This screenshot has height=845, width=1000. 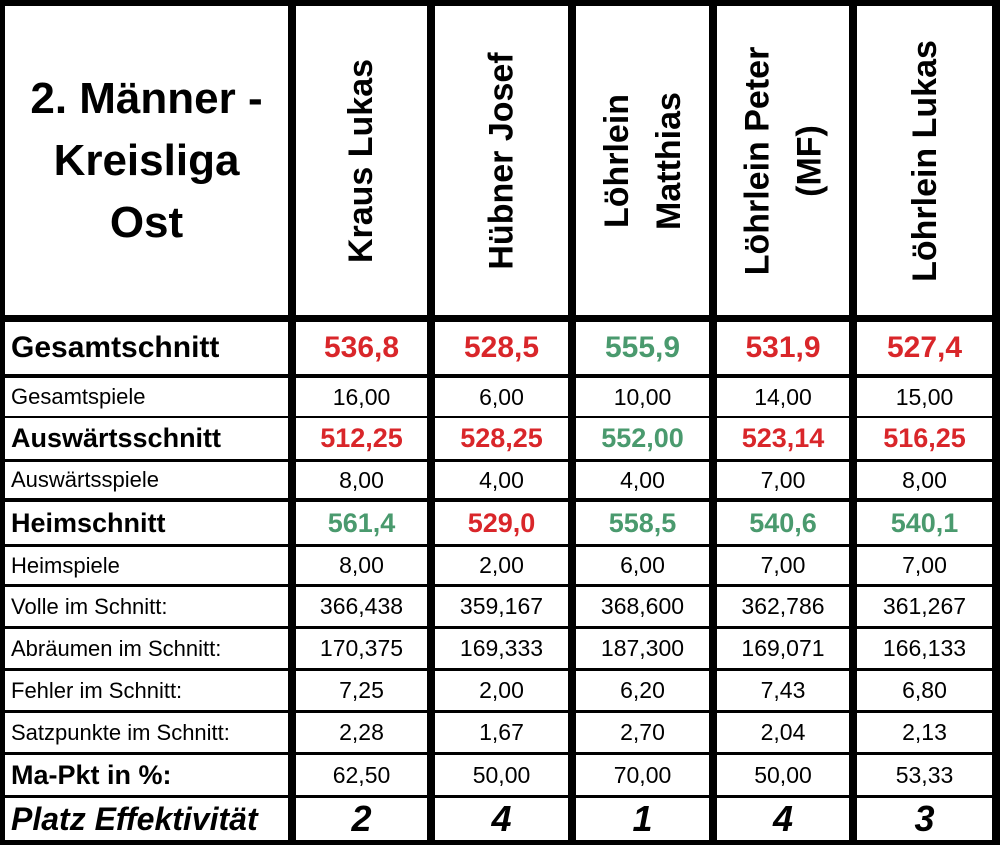 What do you see at coordinates (642, 732) in the screenshot?
I see `value-cell: 2,70` at bounding box center [642, 732].